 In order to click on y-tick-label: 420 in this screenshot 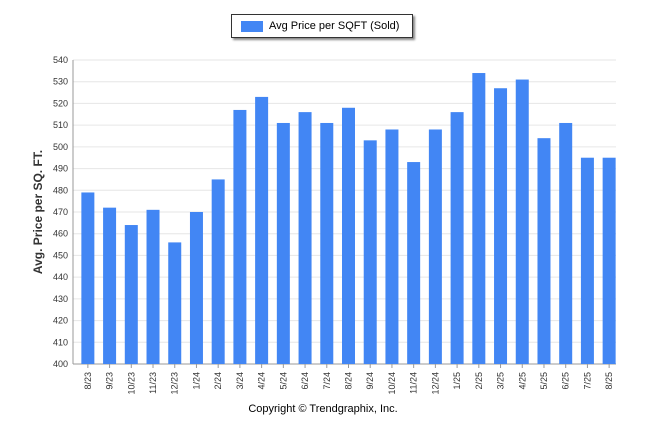, I will do `click(60, 321)`.